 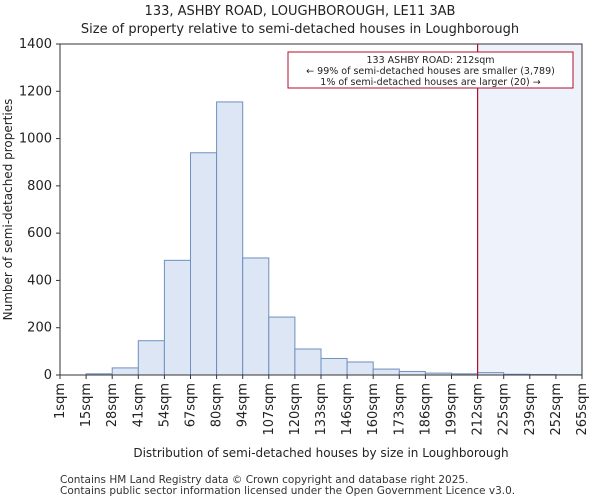 What do you see at coordinates (191, 405) in the screenshot?
I see `x-tick-label: 67sqm` at bounding box center [191, 405].